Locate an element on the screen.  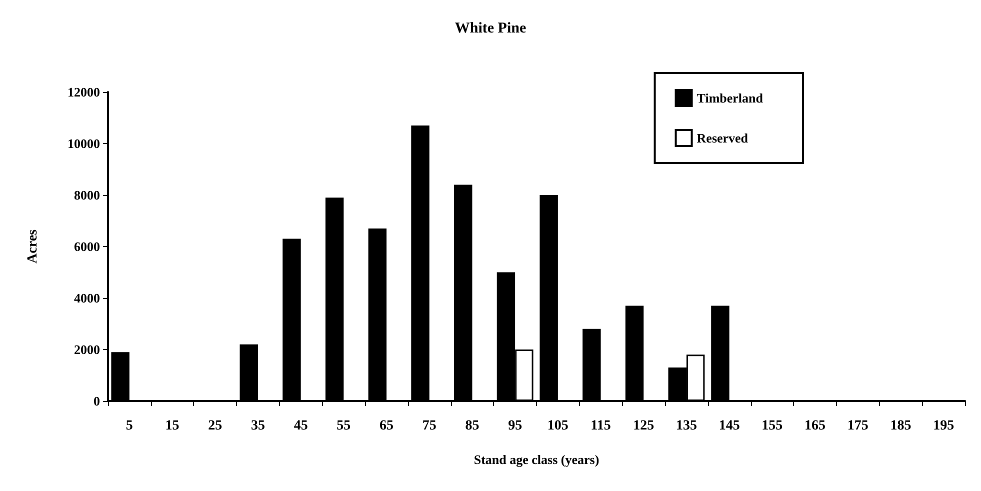
y-tick-label: 4000 is located at coordinates (87, 298).